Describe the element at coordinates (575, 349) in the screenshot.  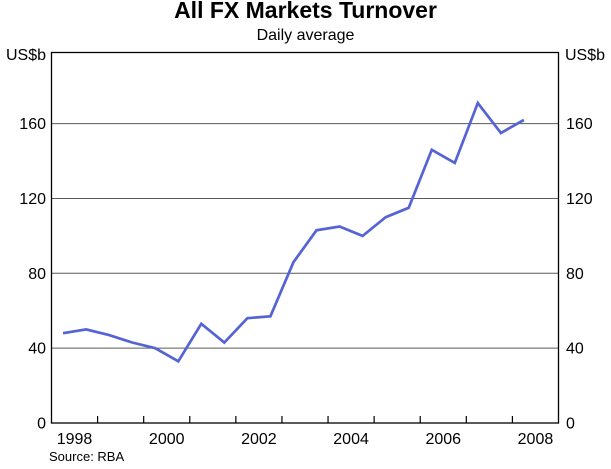
I see `y-tick-label-right: 40` at that location.